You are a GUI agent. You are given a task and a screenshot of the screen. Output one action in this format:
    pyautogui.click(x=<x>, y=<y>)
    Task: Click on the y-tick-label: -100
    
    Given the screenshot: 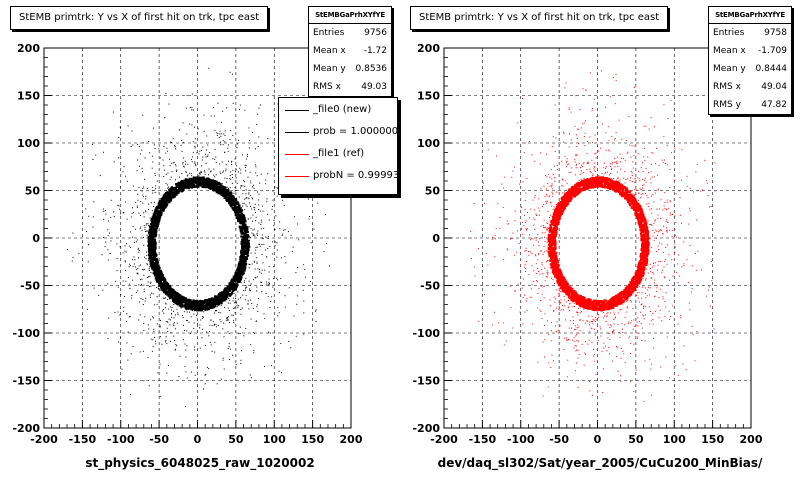 What is the action you would take?
    pyautogui.click(x=426, y=333)
    